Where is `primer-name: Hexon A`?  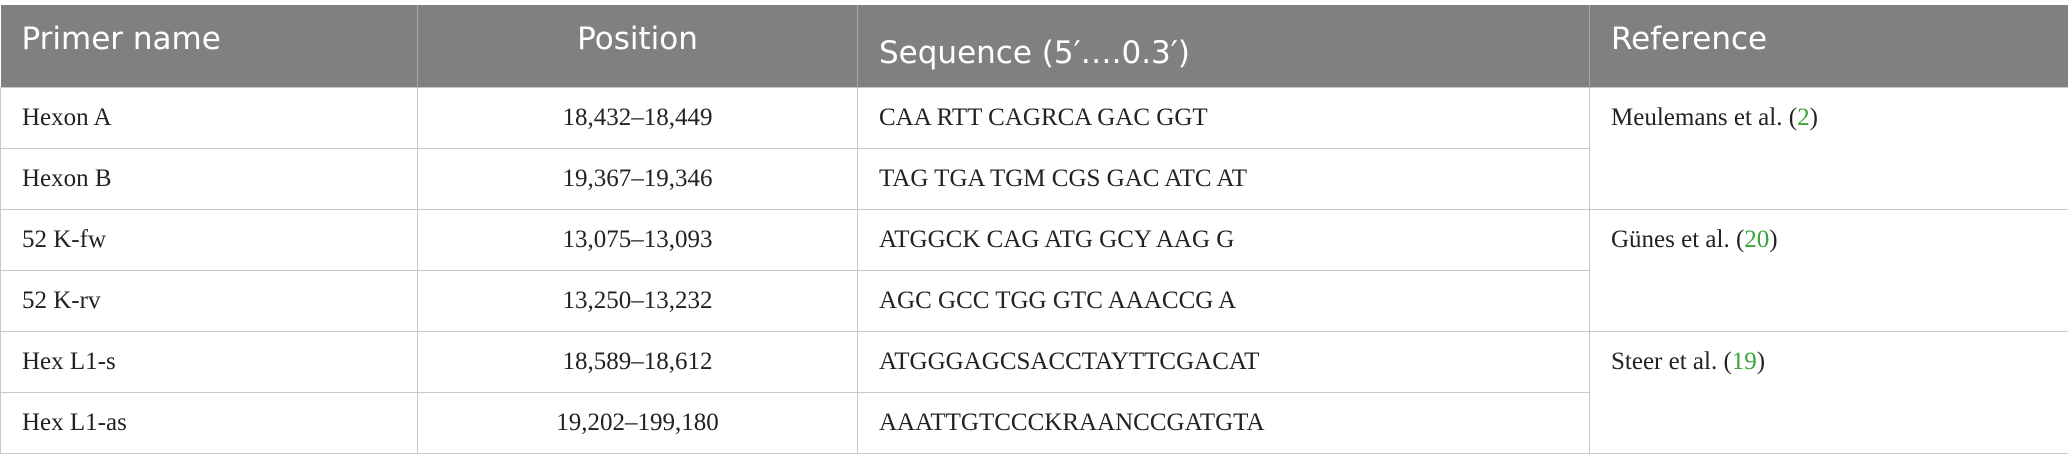
primer-name: Hexon A is located at coordinates (209, 117).